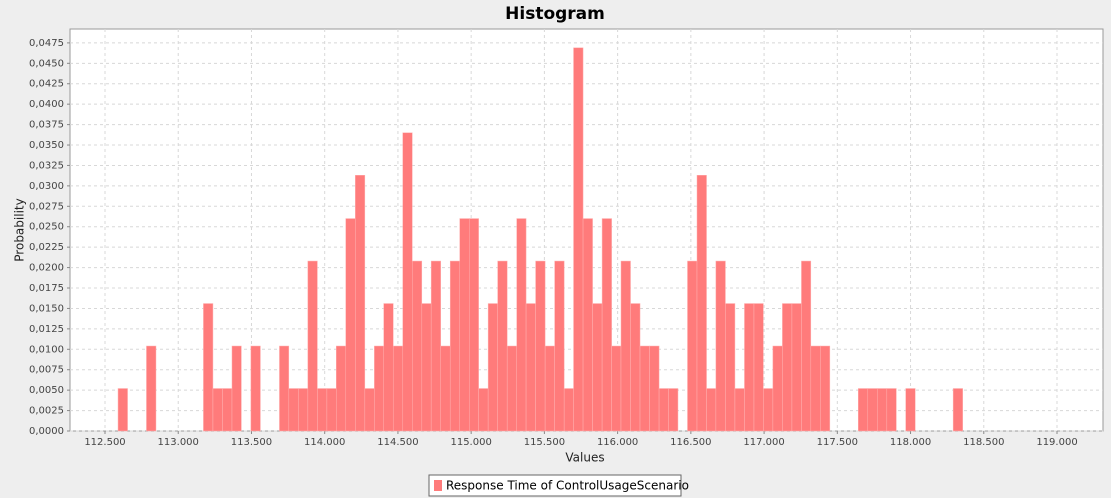 This screenshot has height=498, width=1111. What do you see at coordinates (1056, 442) in the screenshot?
I see `x-tick-label: 119.000` at bounding box center [1056, 442].